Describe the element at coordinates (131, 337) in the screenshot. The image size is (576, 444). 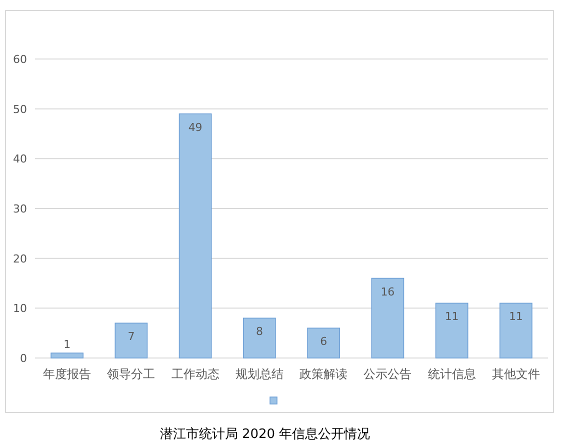
I see `data-label: 7` at that location.